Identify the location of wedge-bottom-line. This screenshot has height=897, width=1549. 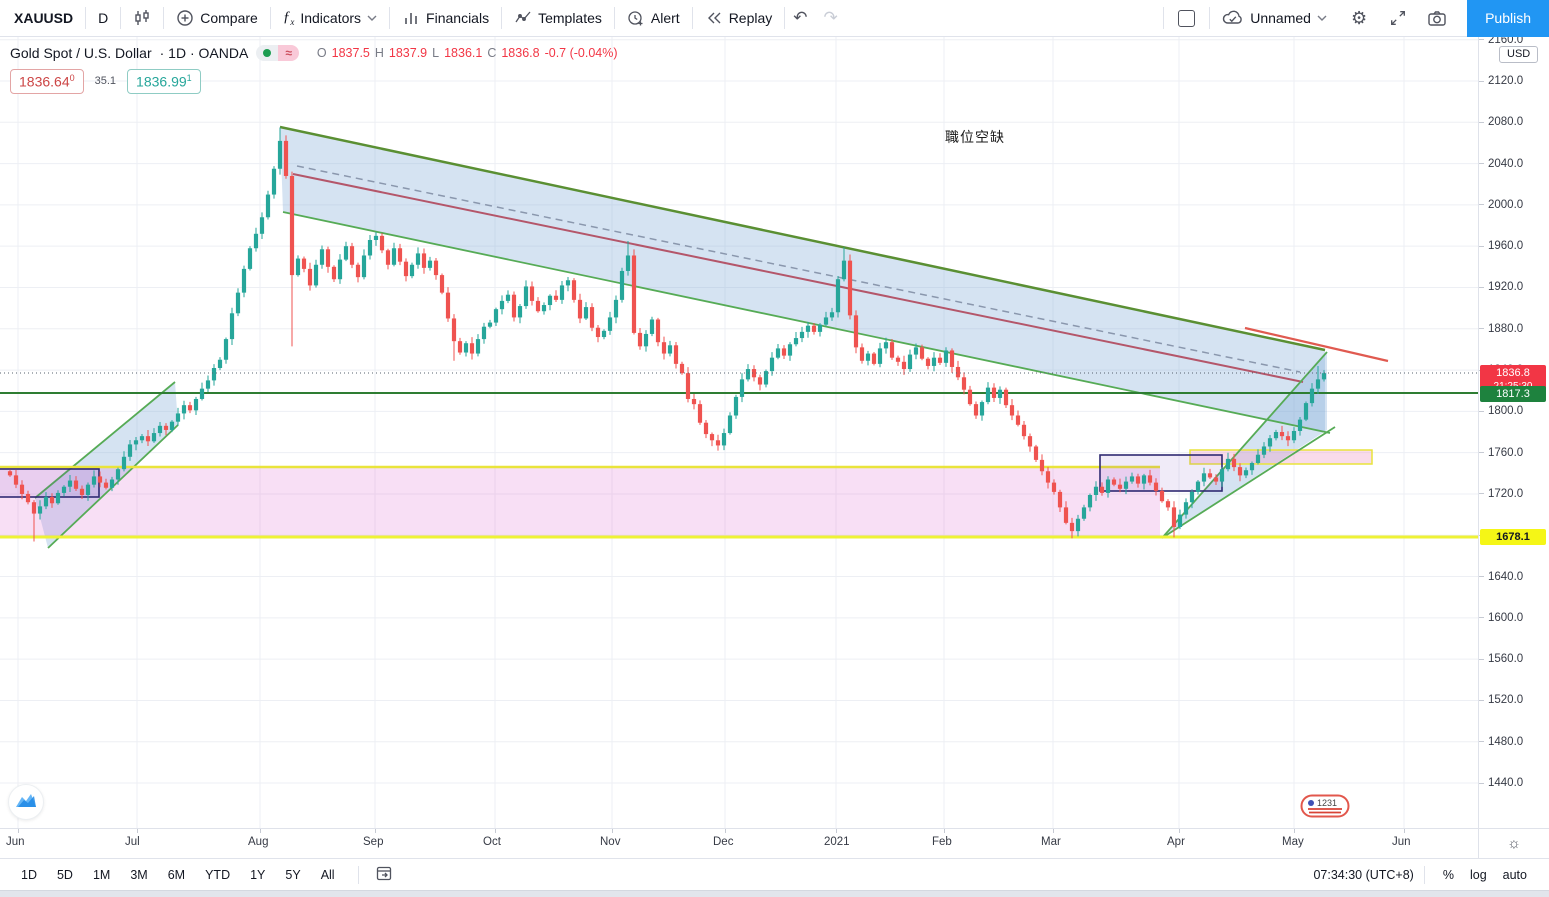
(1248, 482).